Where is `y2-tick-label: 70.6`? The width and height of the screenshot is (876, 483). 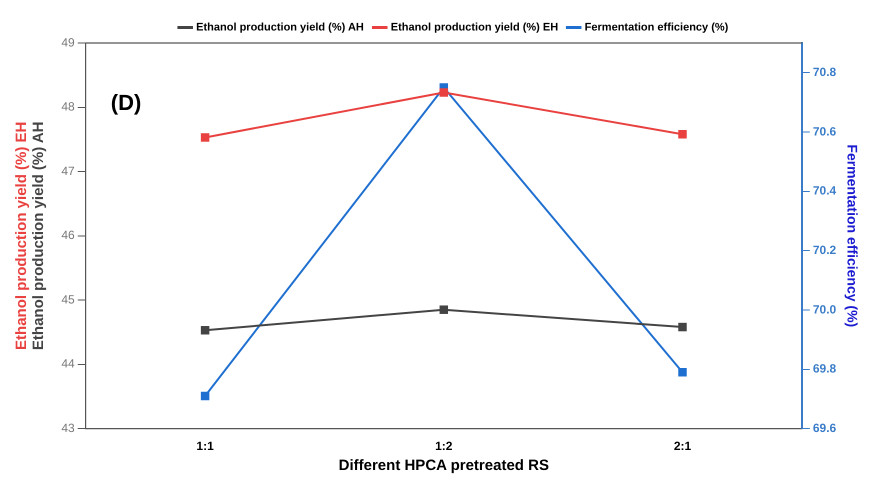
y2-tick-label: 70.6 is located at coordinates (824, 131).